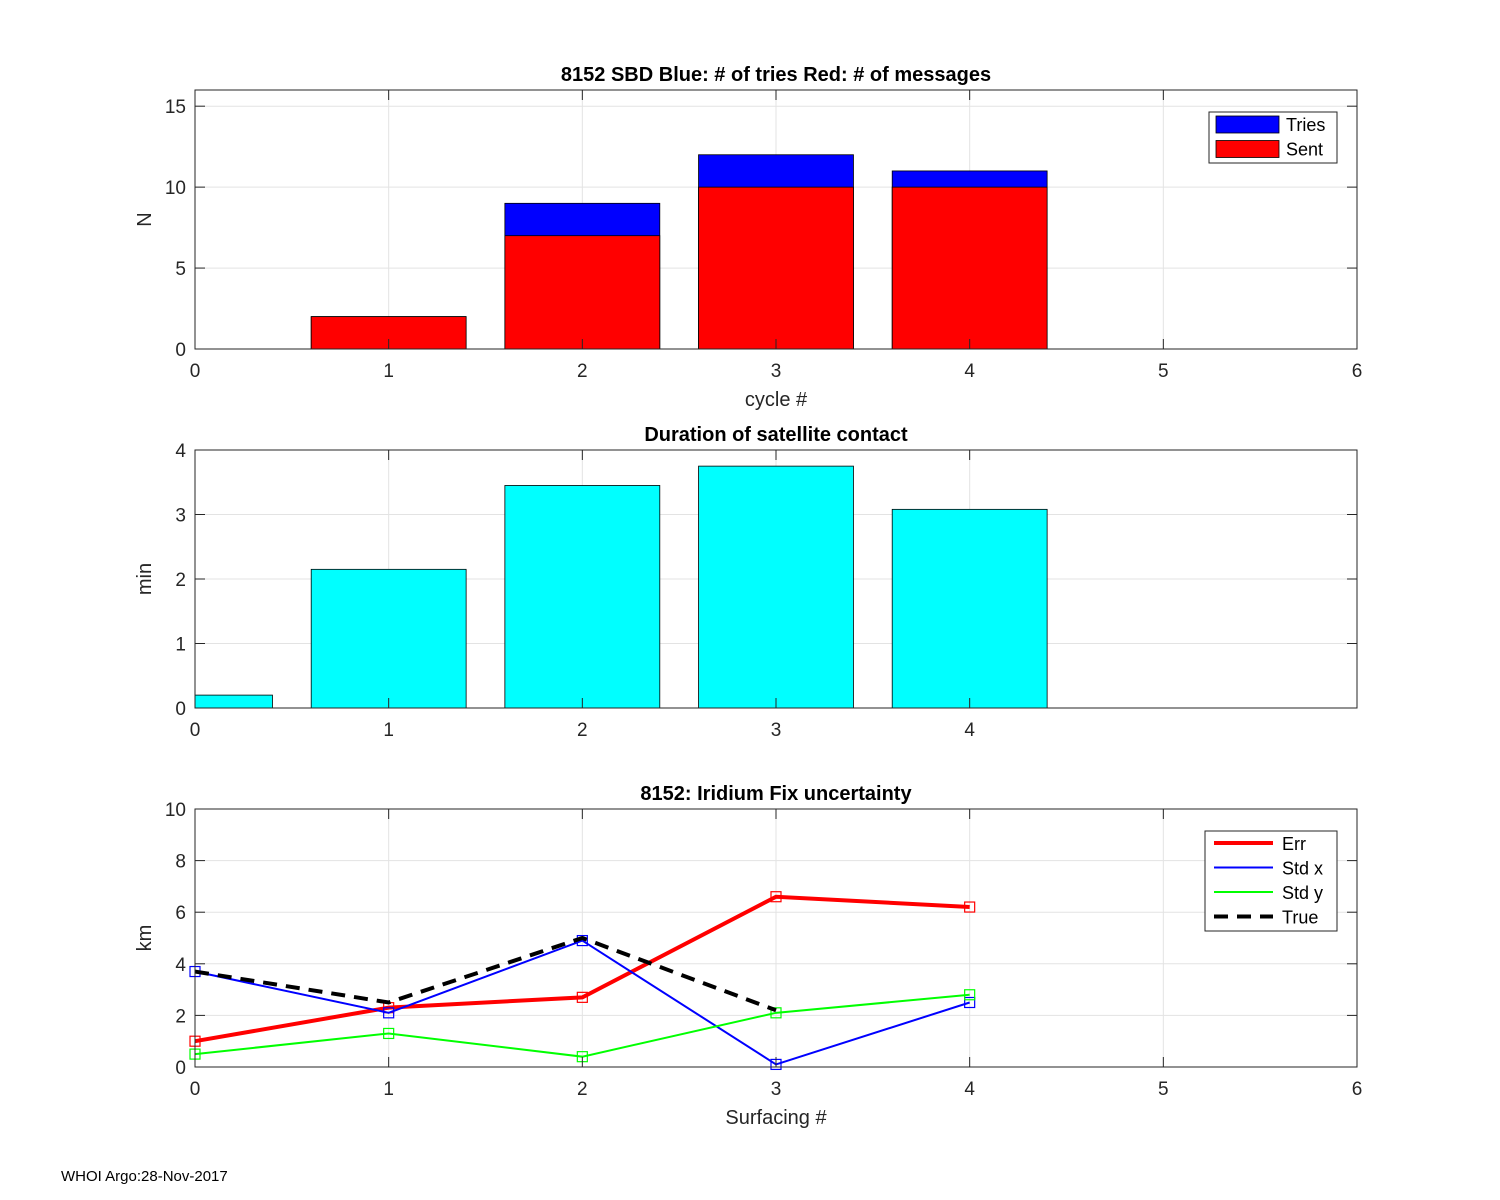 Image resolution: width=1500 pixels, height=1200 pixels. What do you see at coordinates (180, 516) in the screenshot?
I see `y-tick-label: 3` at bounding box center [180, 516].